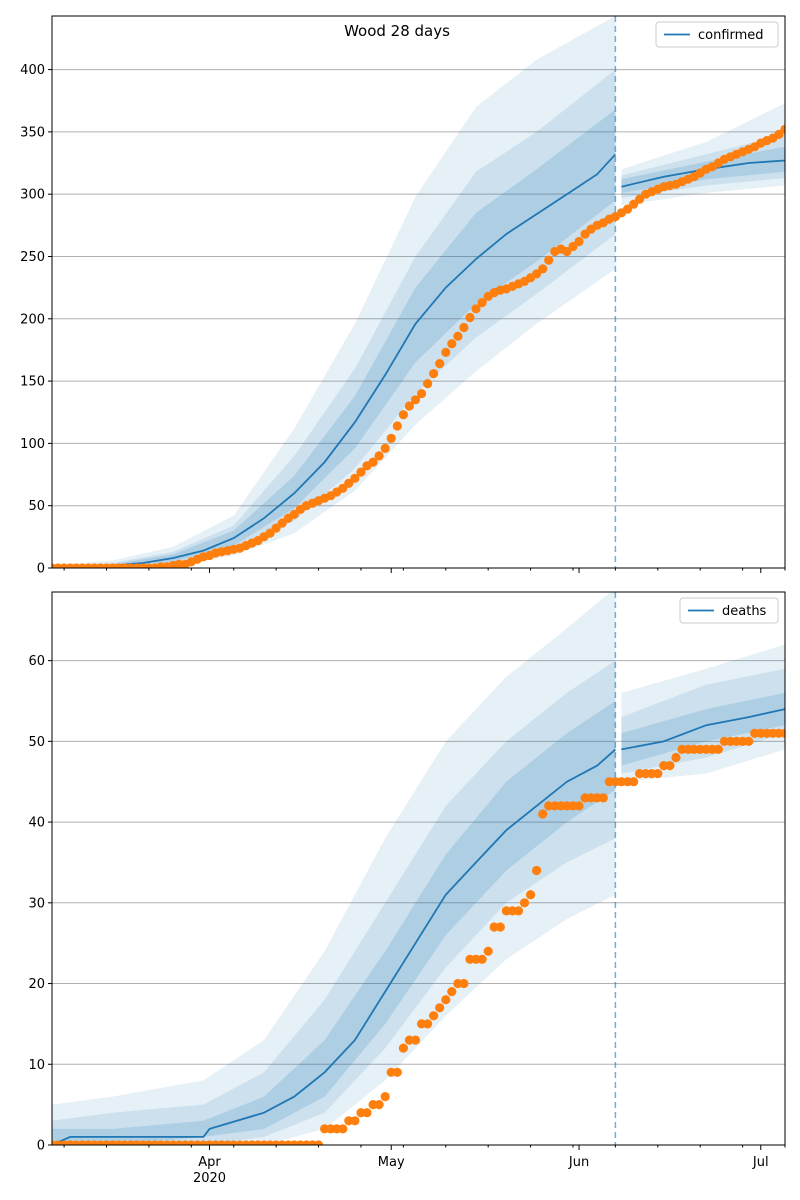  Describe the element at coordinates (397, 31) in the screenshot. I see `figure-title: Wood 28 days` at that location.